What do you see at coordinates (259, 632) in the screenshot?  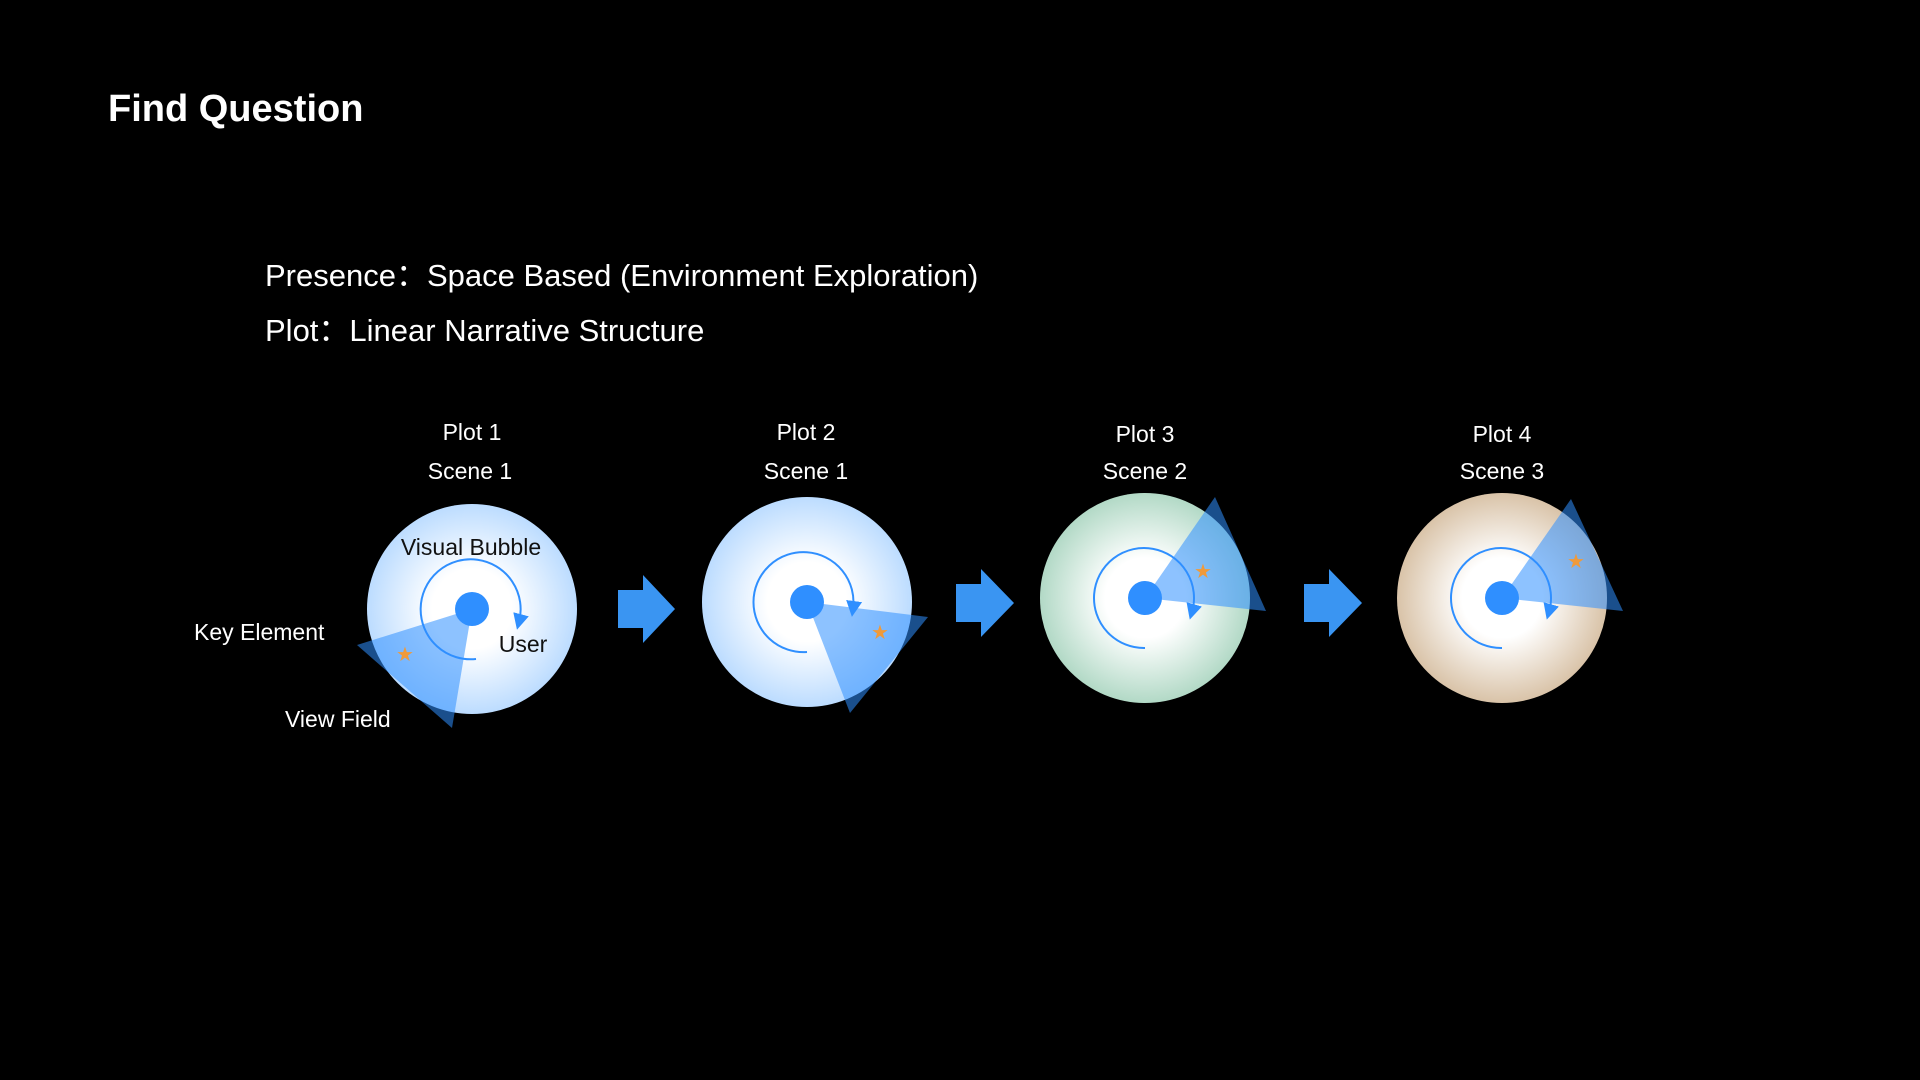 I see `key-element-label: Key Element` at bounding box center [259, 632].